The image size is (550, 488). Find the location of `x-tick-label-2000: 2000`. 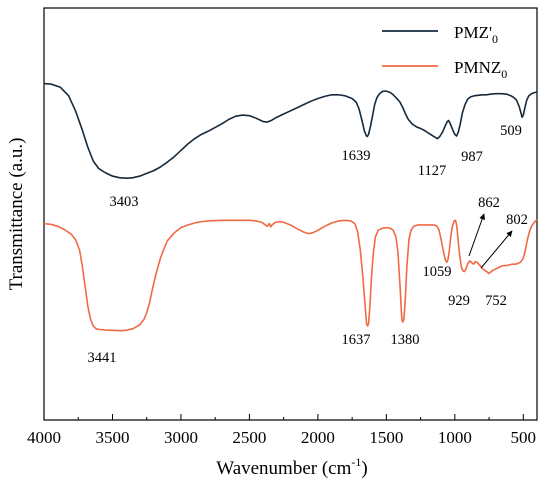

x-tick-label-2000: 2000 is located at coordinates (318, 437).